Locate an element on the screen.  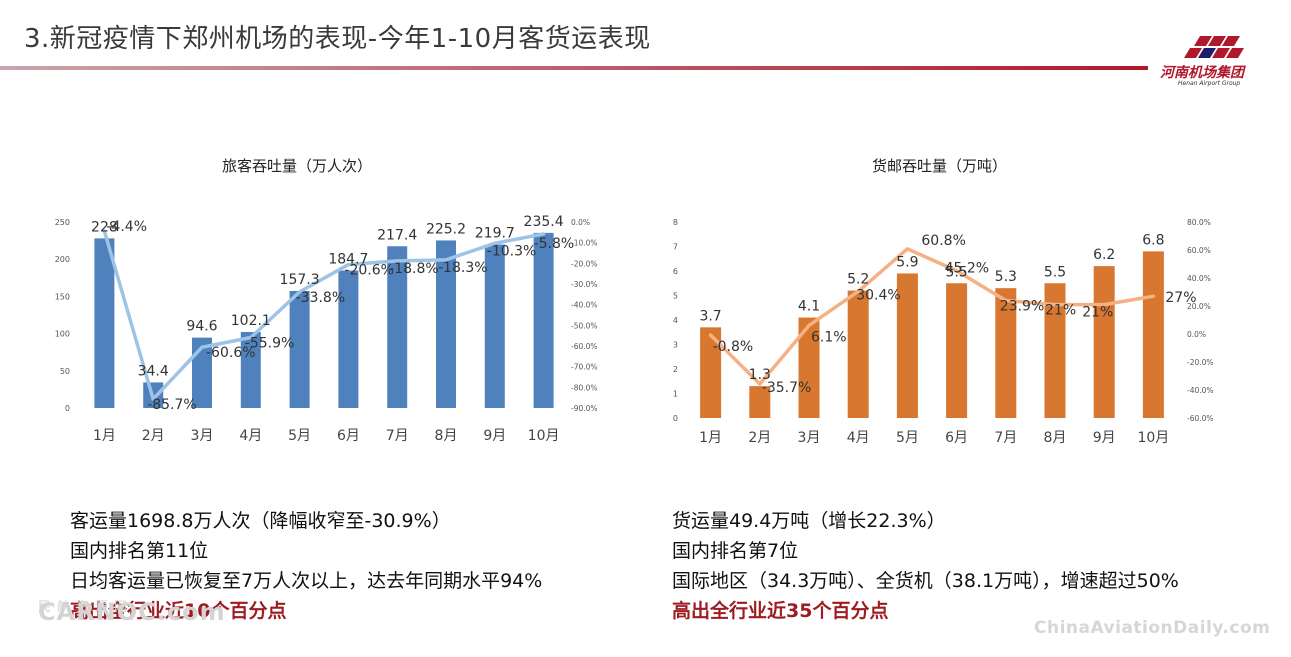
watermark-right: ChinaAviationDaily.com is located at coordinates (1152, 628).